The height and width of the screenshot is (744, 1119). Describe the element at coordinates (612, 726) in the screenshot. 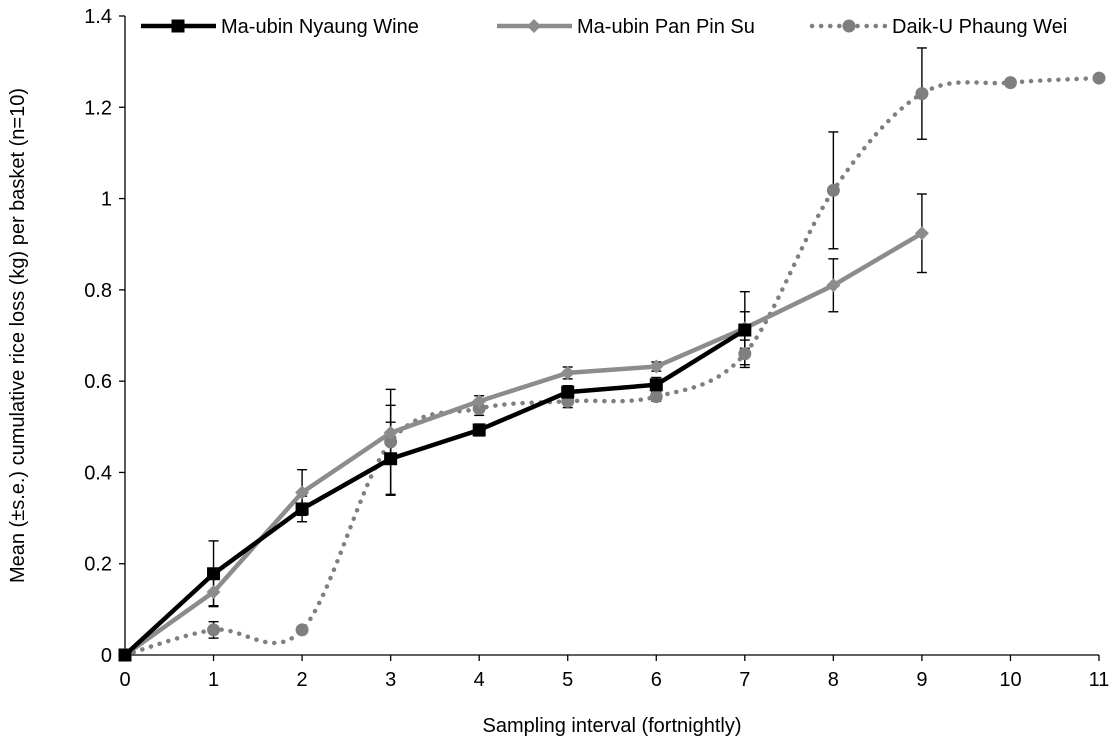

I see `x-axis-title: Sampling interval (fortnightly)` at that location.